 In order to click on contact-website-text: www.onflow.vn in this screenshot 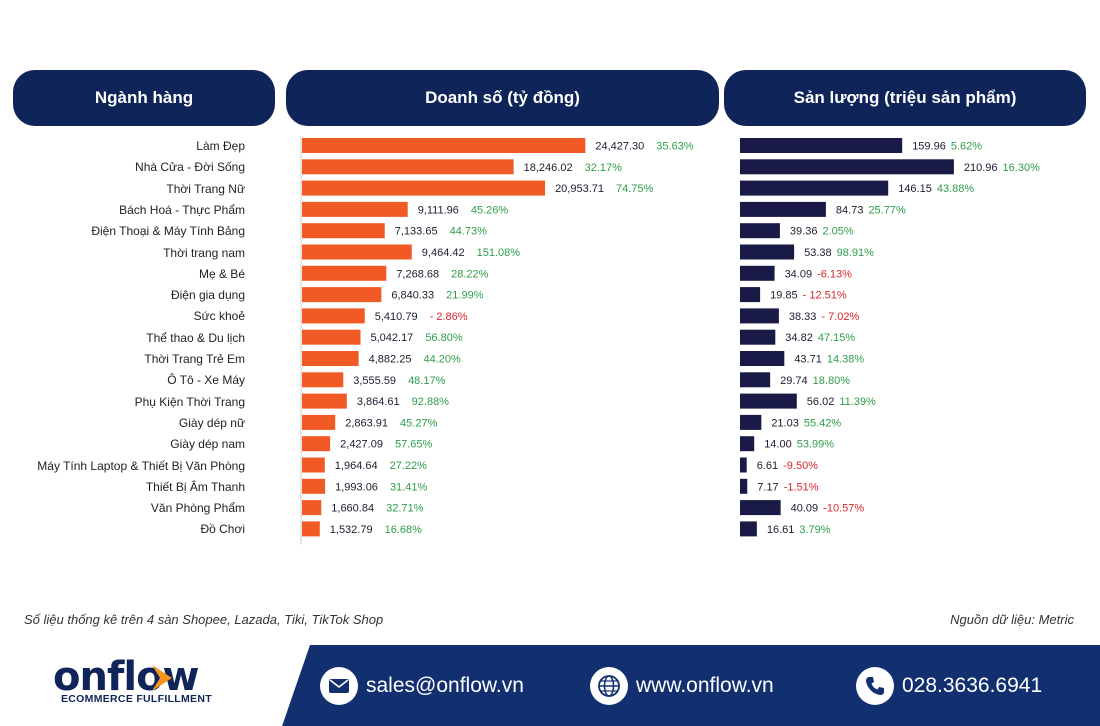, I will do `click(705, 685)`.